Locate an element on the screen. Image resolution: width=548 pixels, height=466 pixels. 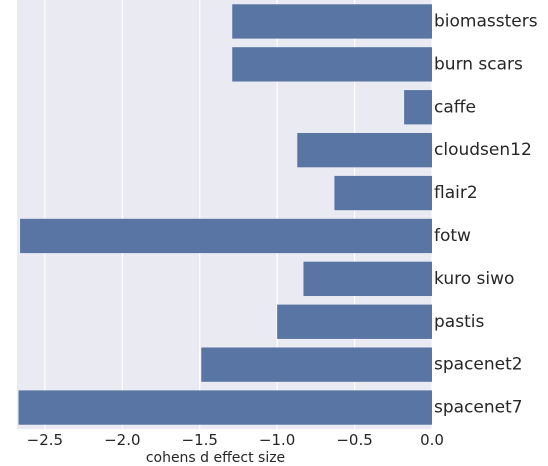
bar-flair2 is located at coordinates (383, 193).